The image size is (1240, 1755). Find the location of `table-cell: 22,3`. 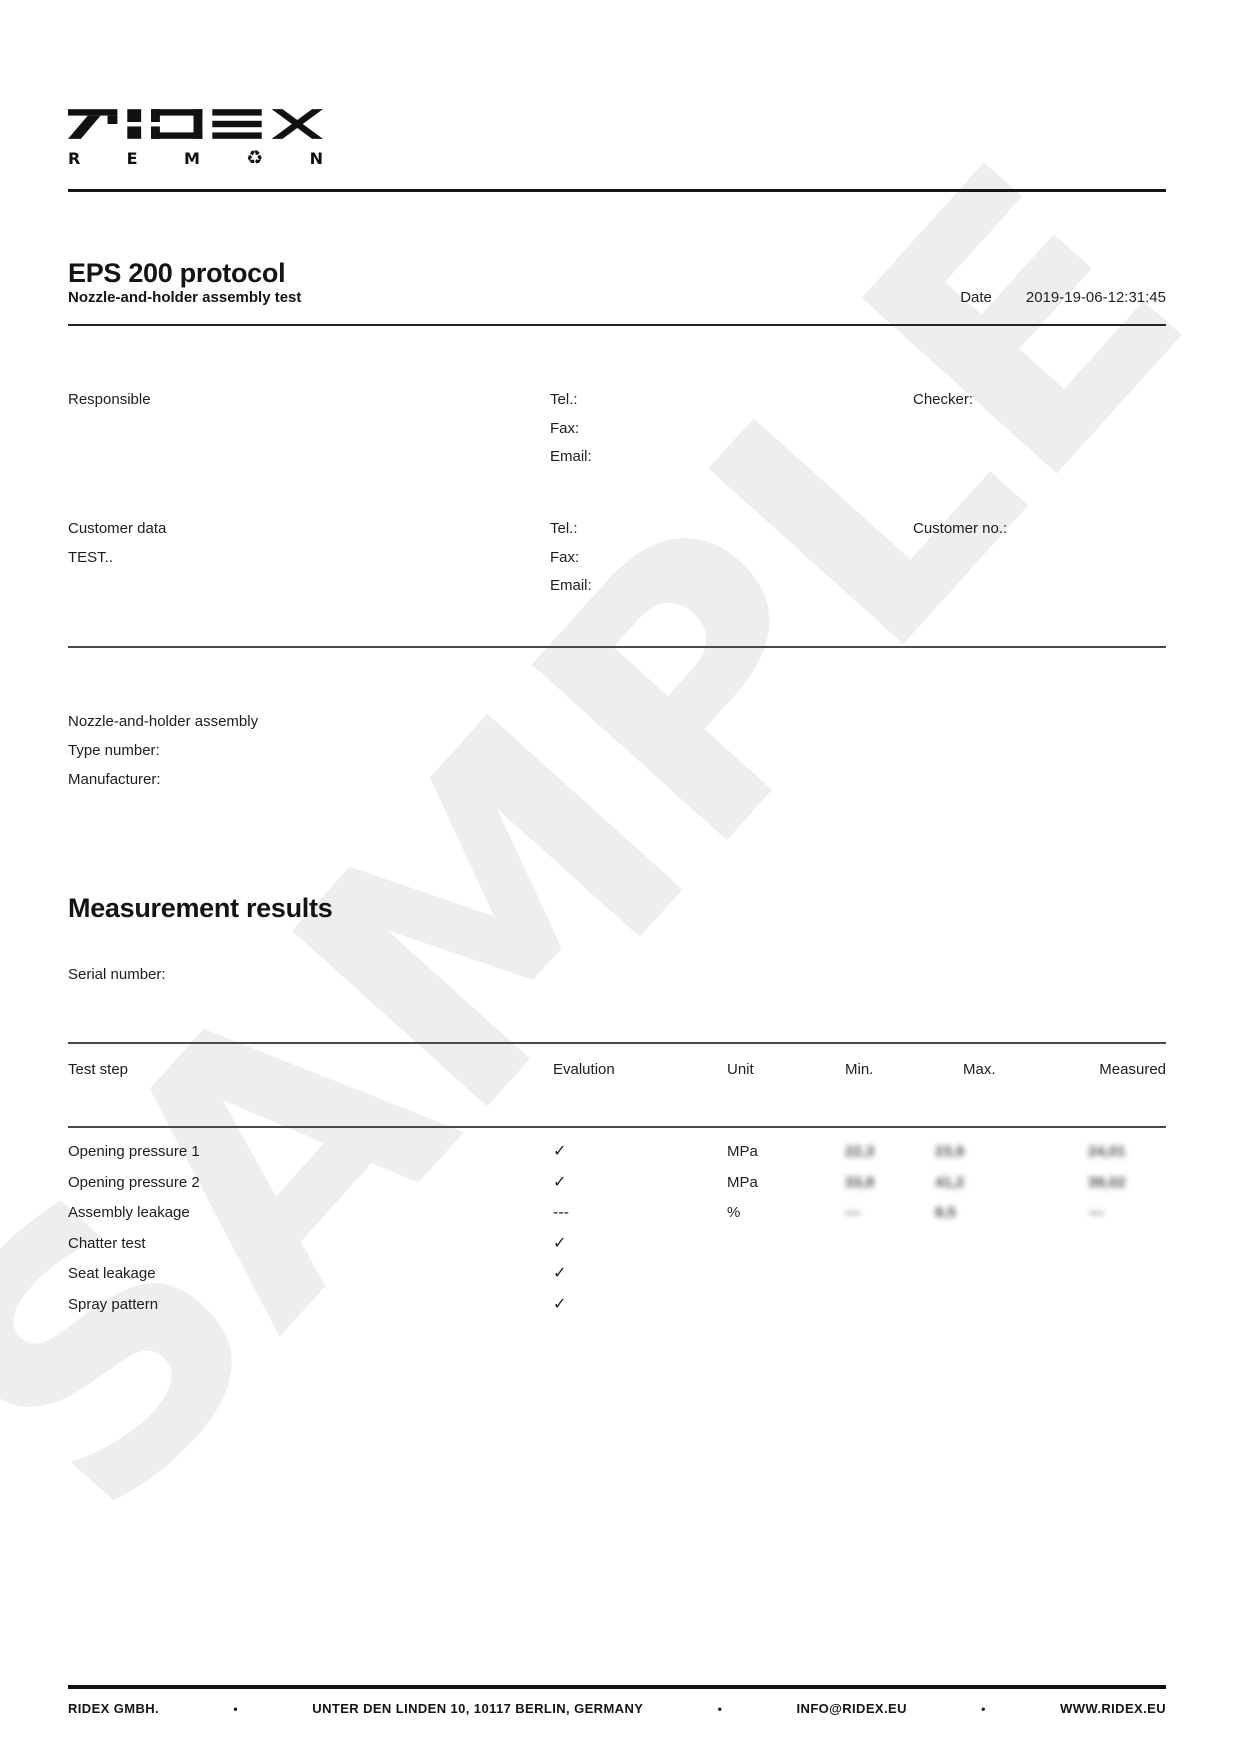

table-cell: 22,3 is located at coordinates (860, 1151).